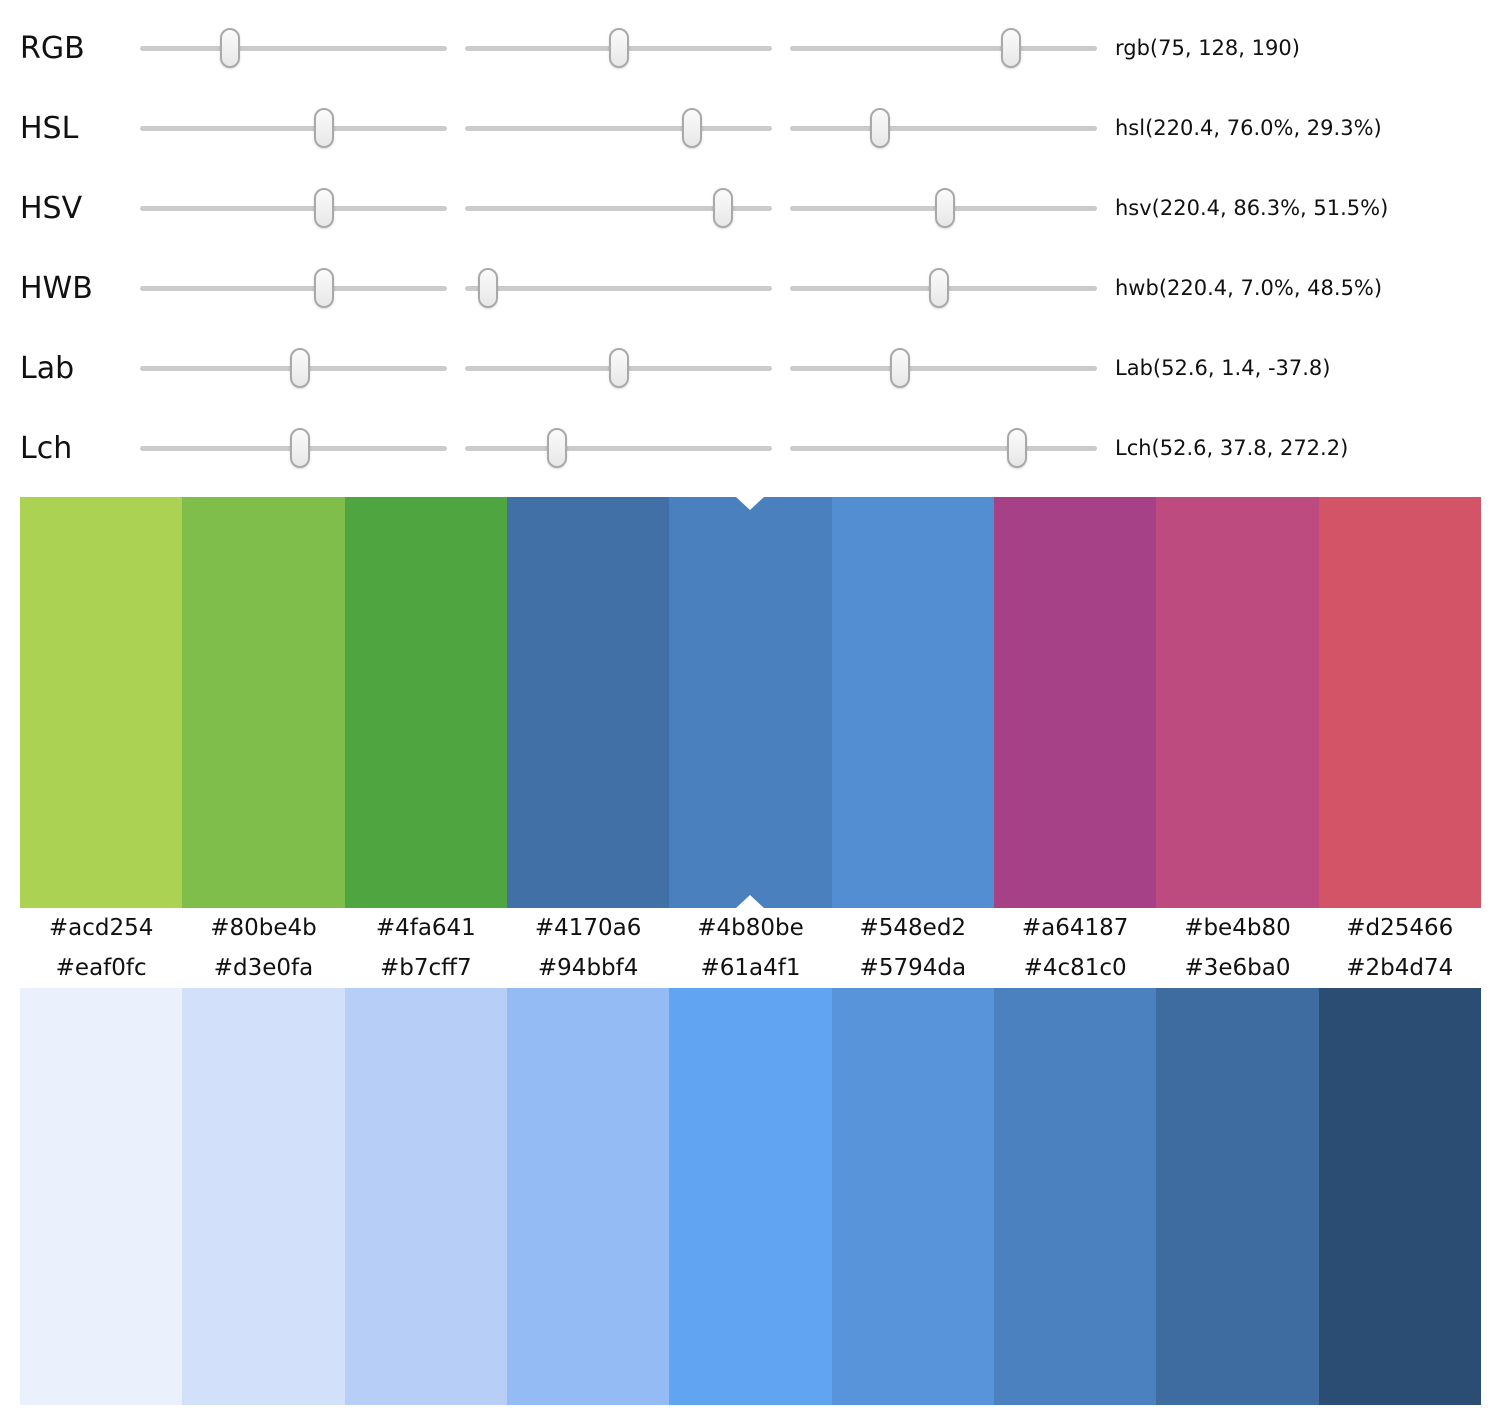  What do you see at coordinates (56, 288) in the screenshot?
I see `colorspace-label-hwb: HWB` at bounding box center [56, 288].